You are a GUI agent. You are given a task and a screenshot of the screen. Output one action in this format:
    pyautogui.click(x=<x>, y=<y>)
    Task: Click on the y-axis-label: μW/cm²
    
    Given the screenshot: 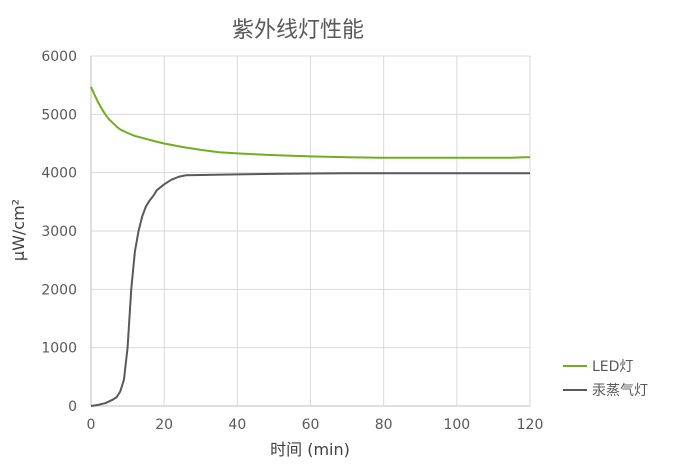 What is the action you would take?
    pyautogui.click(x=18, y=230)
    